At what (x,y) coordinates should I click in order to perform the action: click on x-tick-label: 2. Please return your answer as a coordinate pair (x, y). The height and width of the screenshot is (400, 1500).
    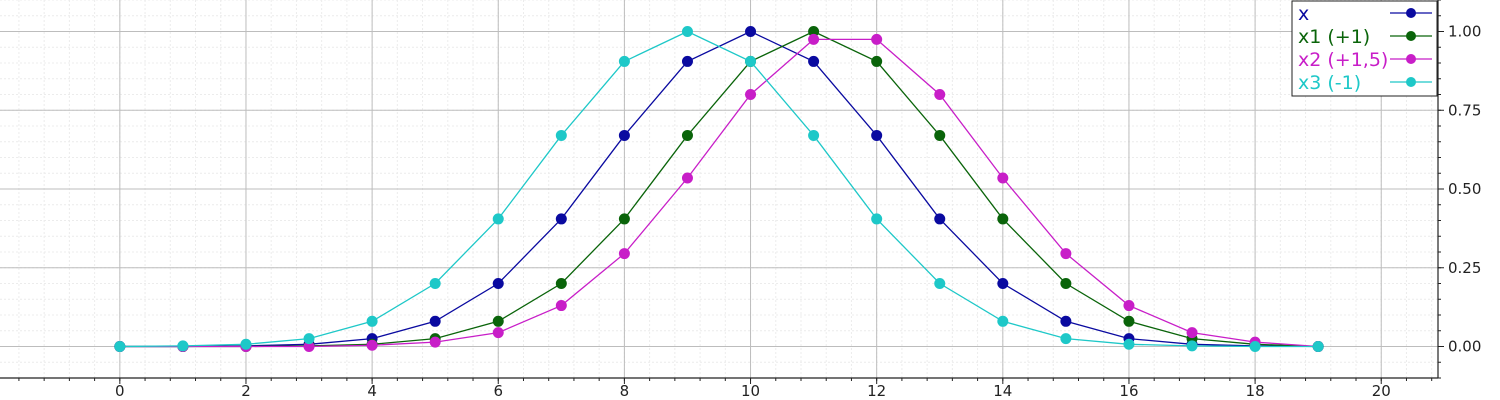
    Looking at the image, I should click on (246, 391).